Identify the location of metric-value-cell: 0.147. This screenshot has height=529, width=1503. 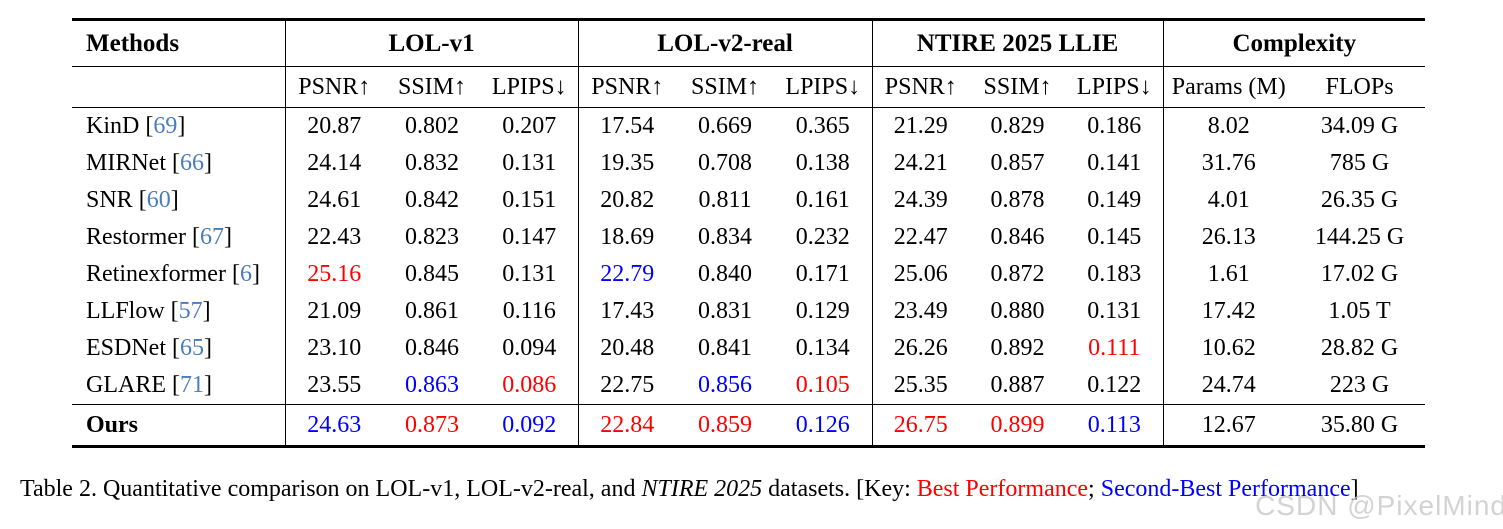
(530, 237).